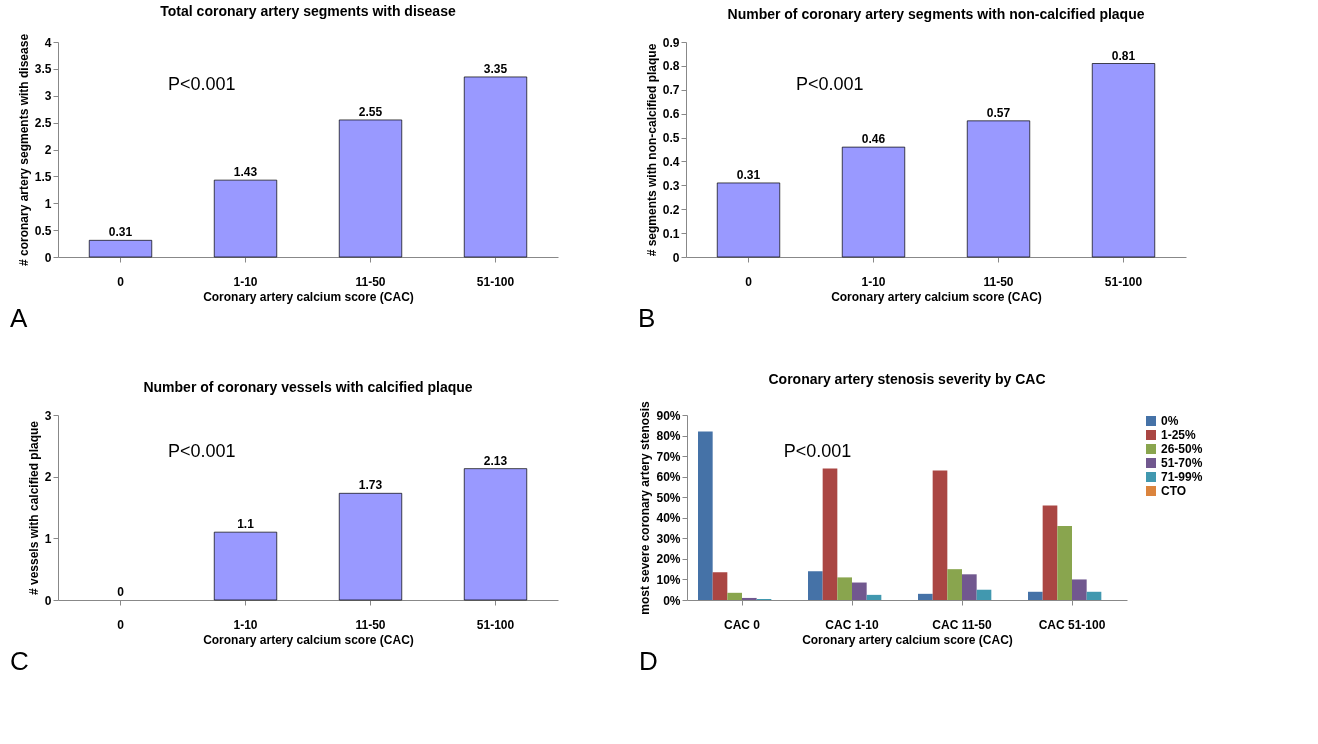  I want to click on data-label: 1.73, so click(370, 485).